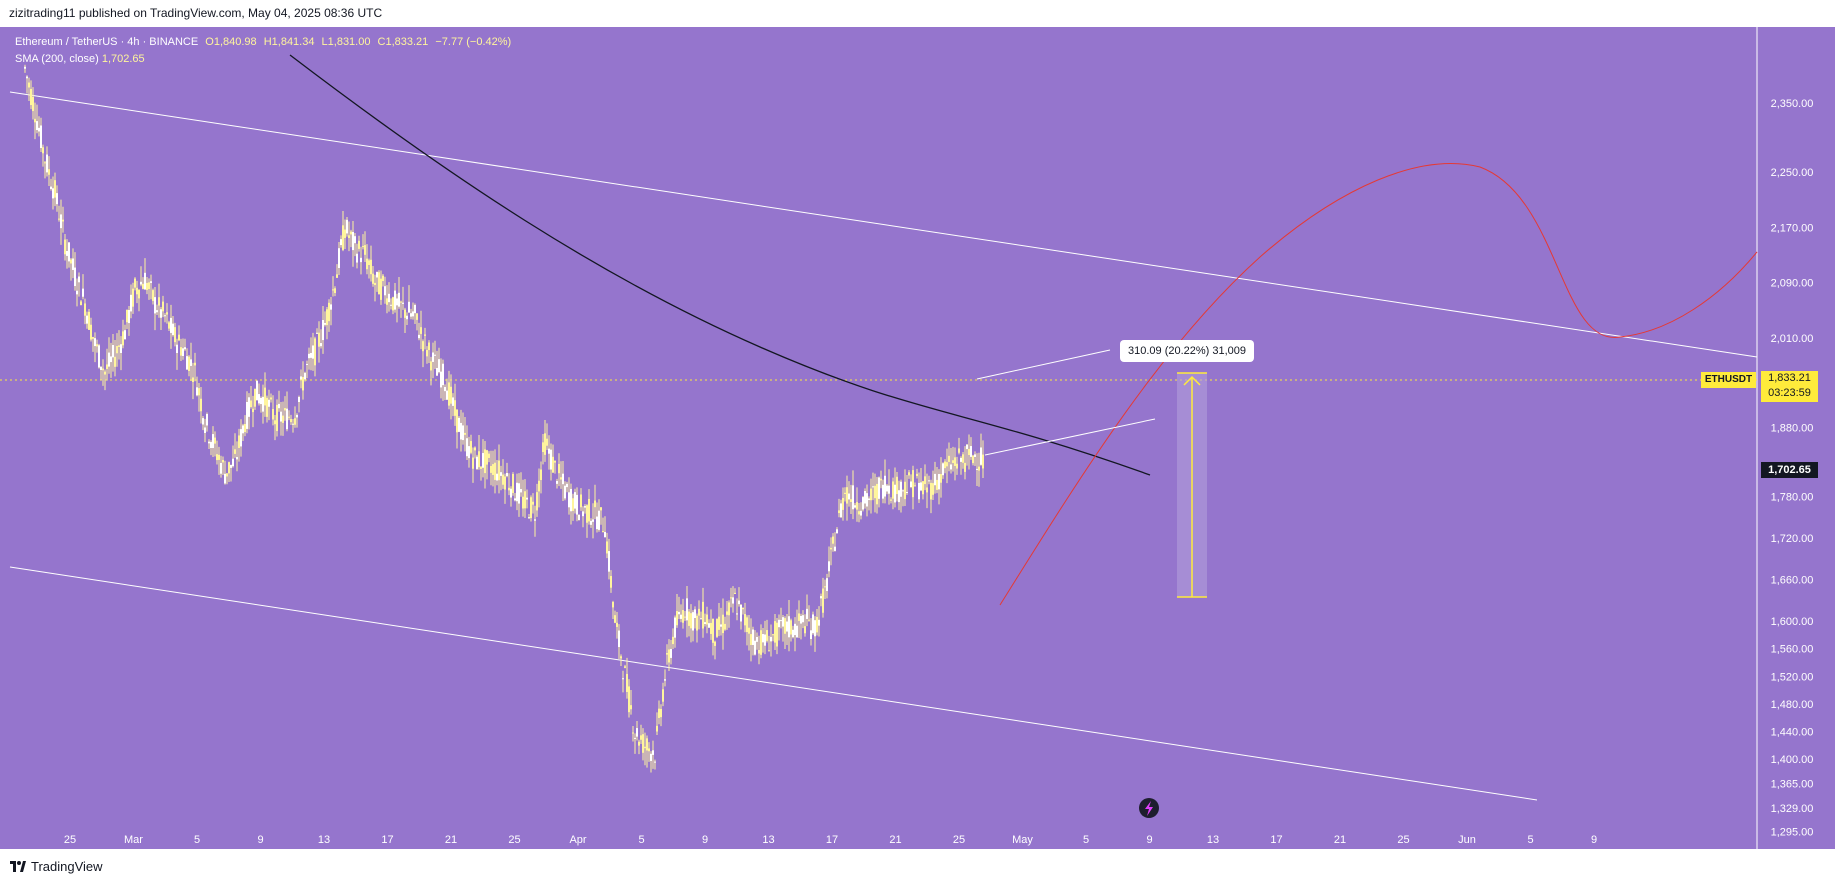 Image resolution: width=1835 pixels, height=883 pixels. I want to click on y-tick-label: 1,600.00, so click(1792, 622).